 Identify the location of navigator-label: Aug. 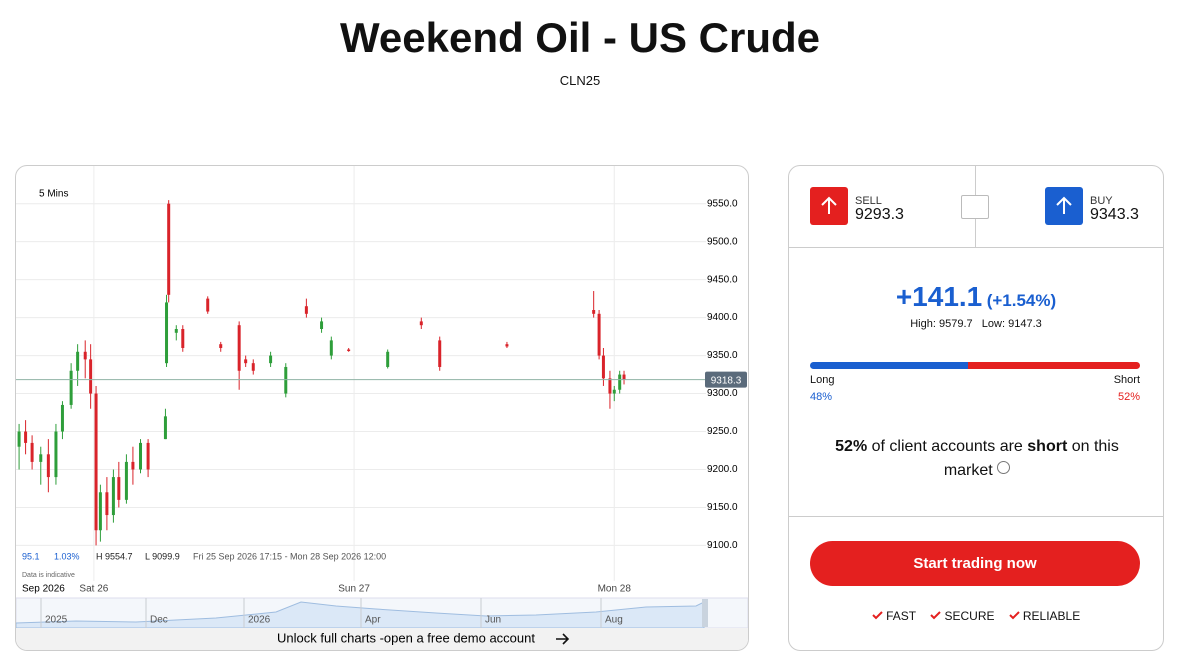
(614, 620).